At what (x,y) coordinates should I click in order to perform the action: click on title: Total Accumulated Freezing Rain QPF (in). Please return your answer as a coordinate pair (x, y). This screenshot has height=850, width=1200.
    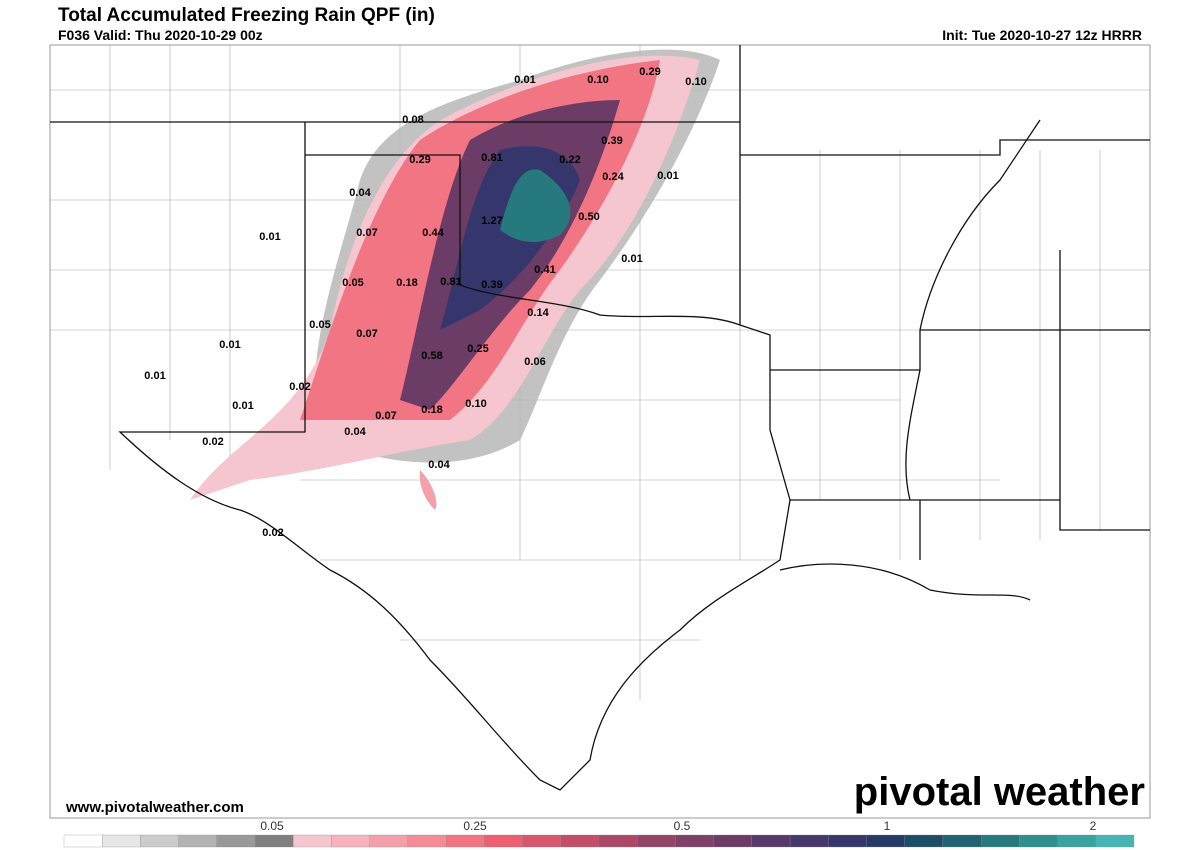
    Looking at the image, I should click on (246, 15).